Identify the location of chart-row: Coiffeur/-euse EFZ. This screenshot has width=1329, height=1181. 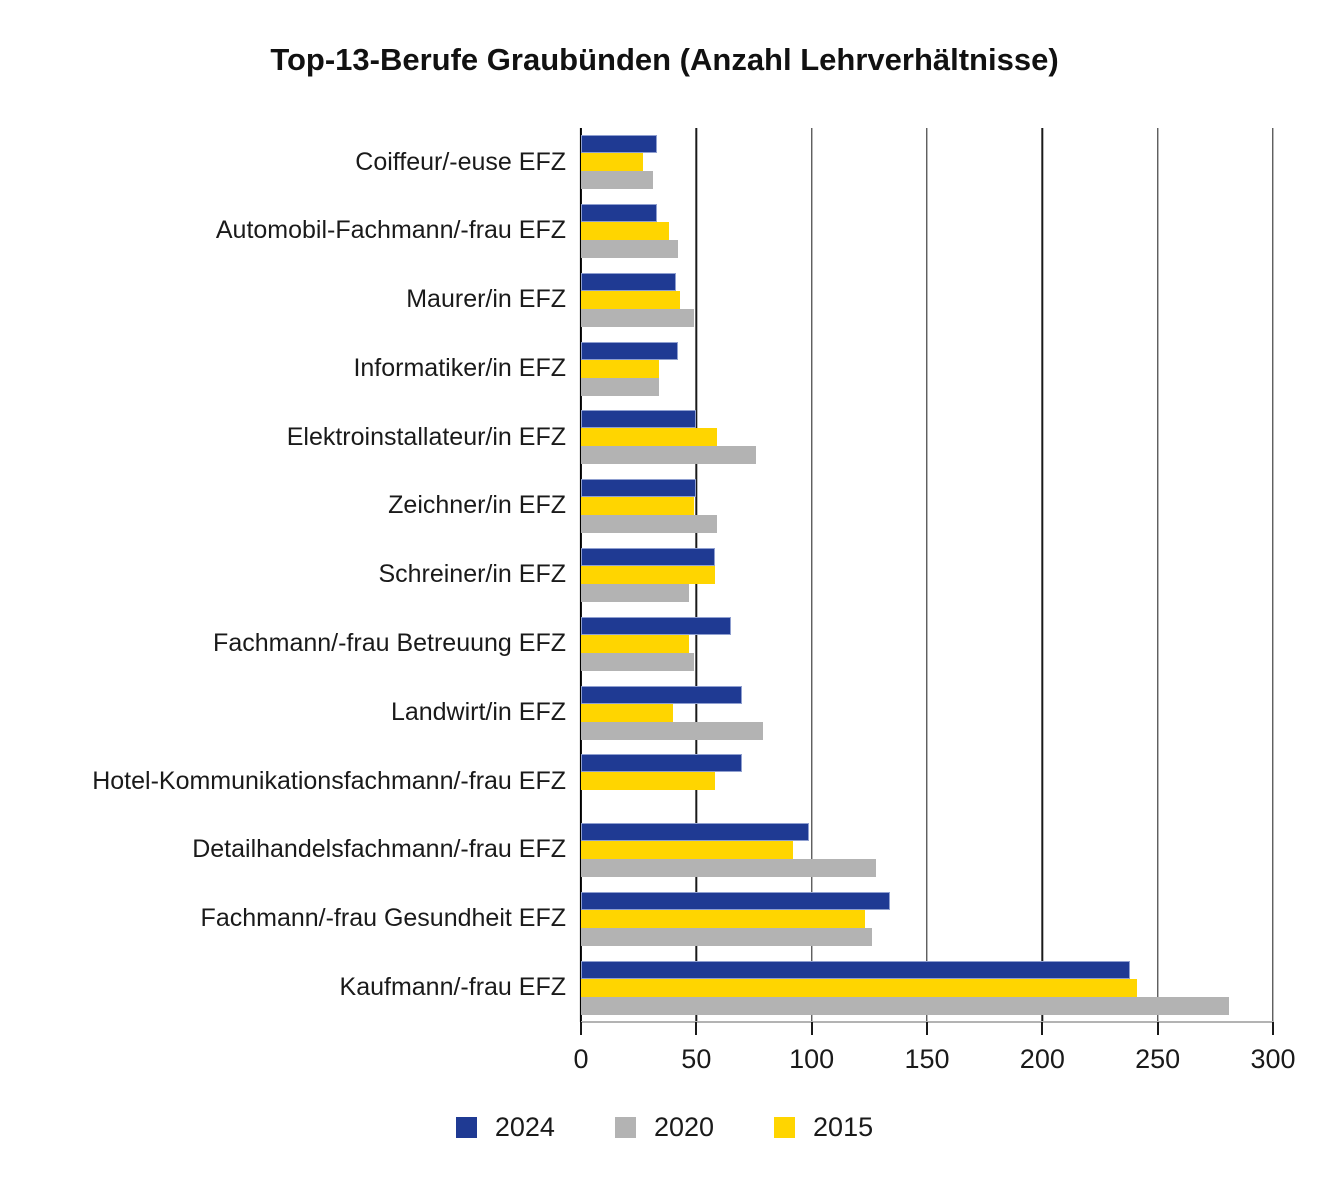
(664, 162).